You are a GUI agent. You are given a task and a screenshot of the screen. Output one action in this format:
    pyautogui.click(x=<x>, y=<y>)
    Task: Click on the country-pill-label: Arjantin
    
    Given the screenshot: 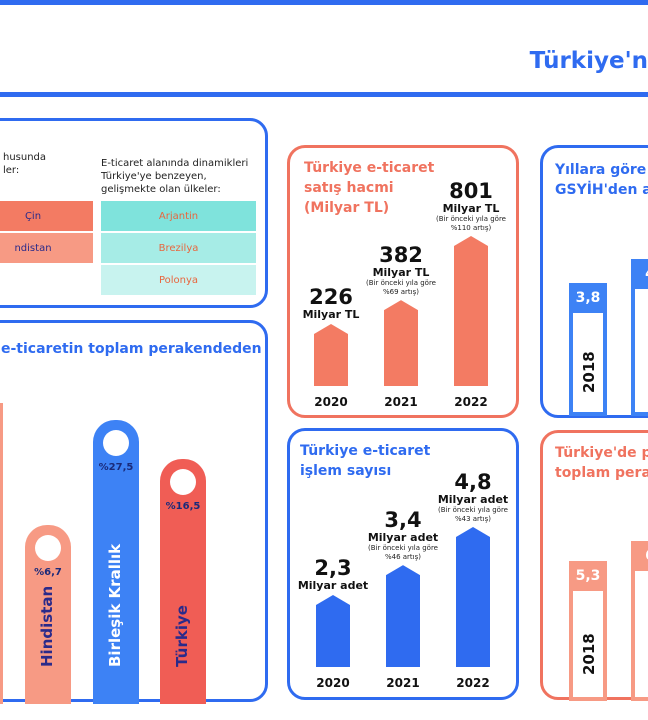 What is the action you would take?
    pyautogui.click(x=178, y=216)
    